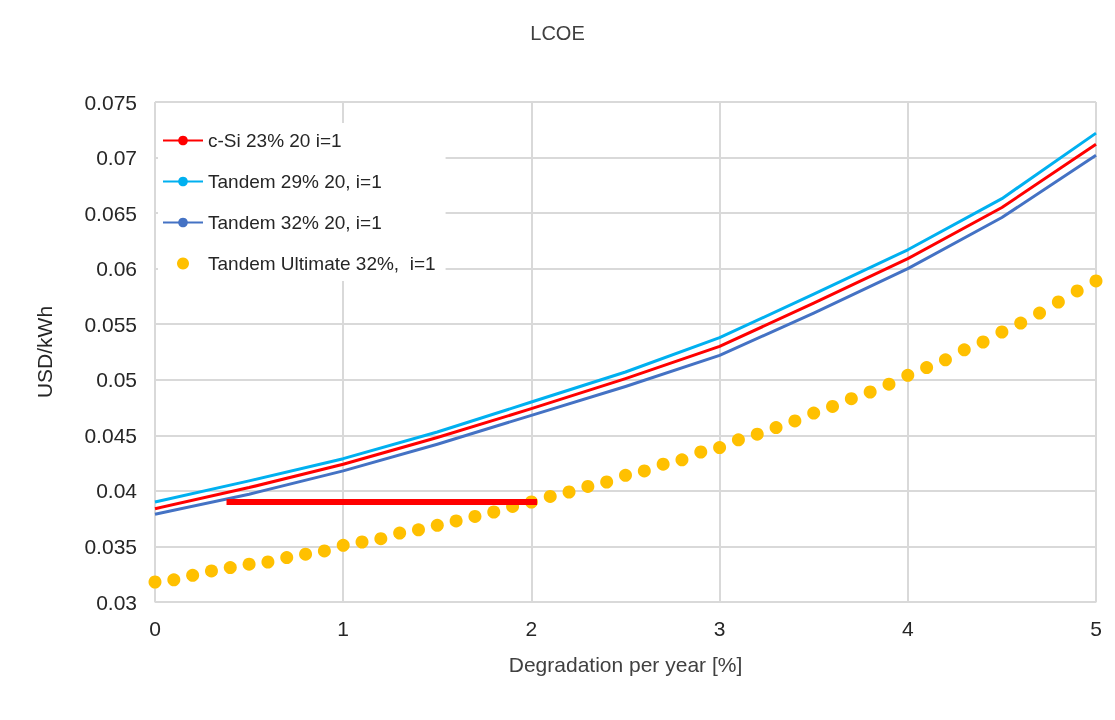 The image size is (1115, 720). I want to click on y-tick-label: 0.045, so click(110, 435).